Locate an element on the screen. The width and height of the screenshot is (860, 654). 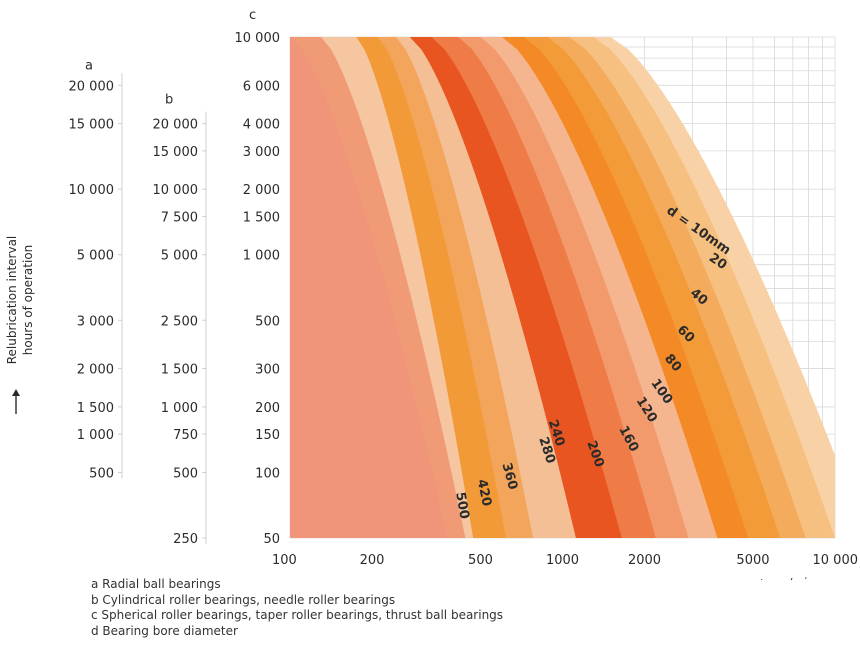
y-axis-title: Relubrication interval hours of operation is located at coordinates (20, 300).